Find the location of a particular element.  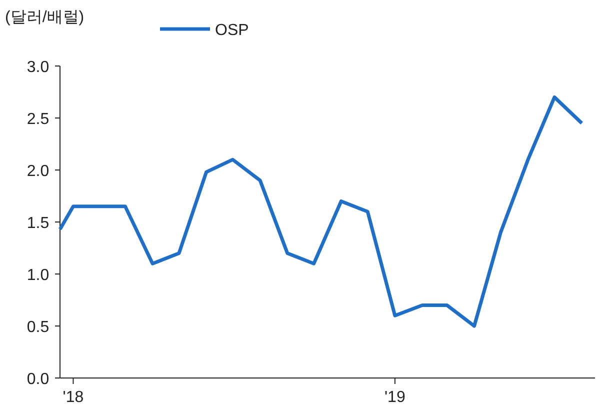

y-tick-label: 2.0 is located at coordinates (38, 171).